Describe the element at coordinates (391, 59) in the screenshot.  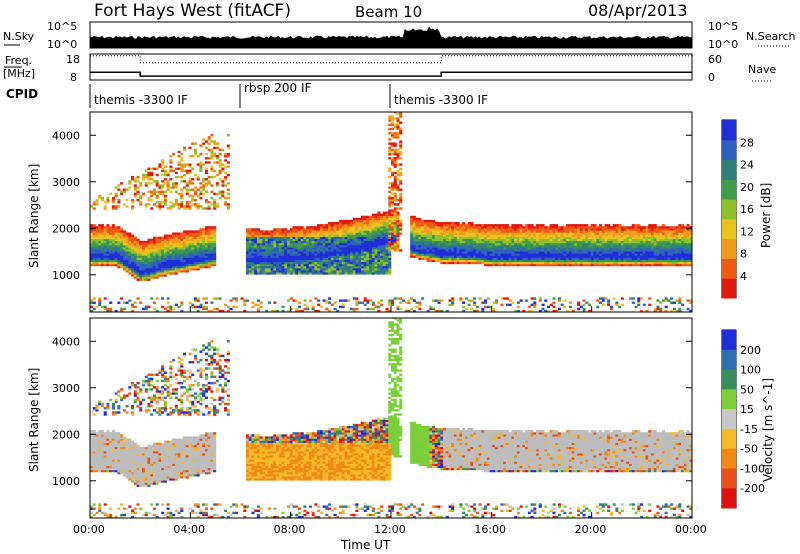
I see `nave-trace` at that location.